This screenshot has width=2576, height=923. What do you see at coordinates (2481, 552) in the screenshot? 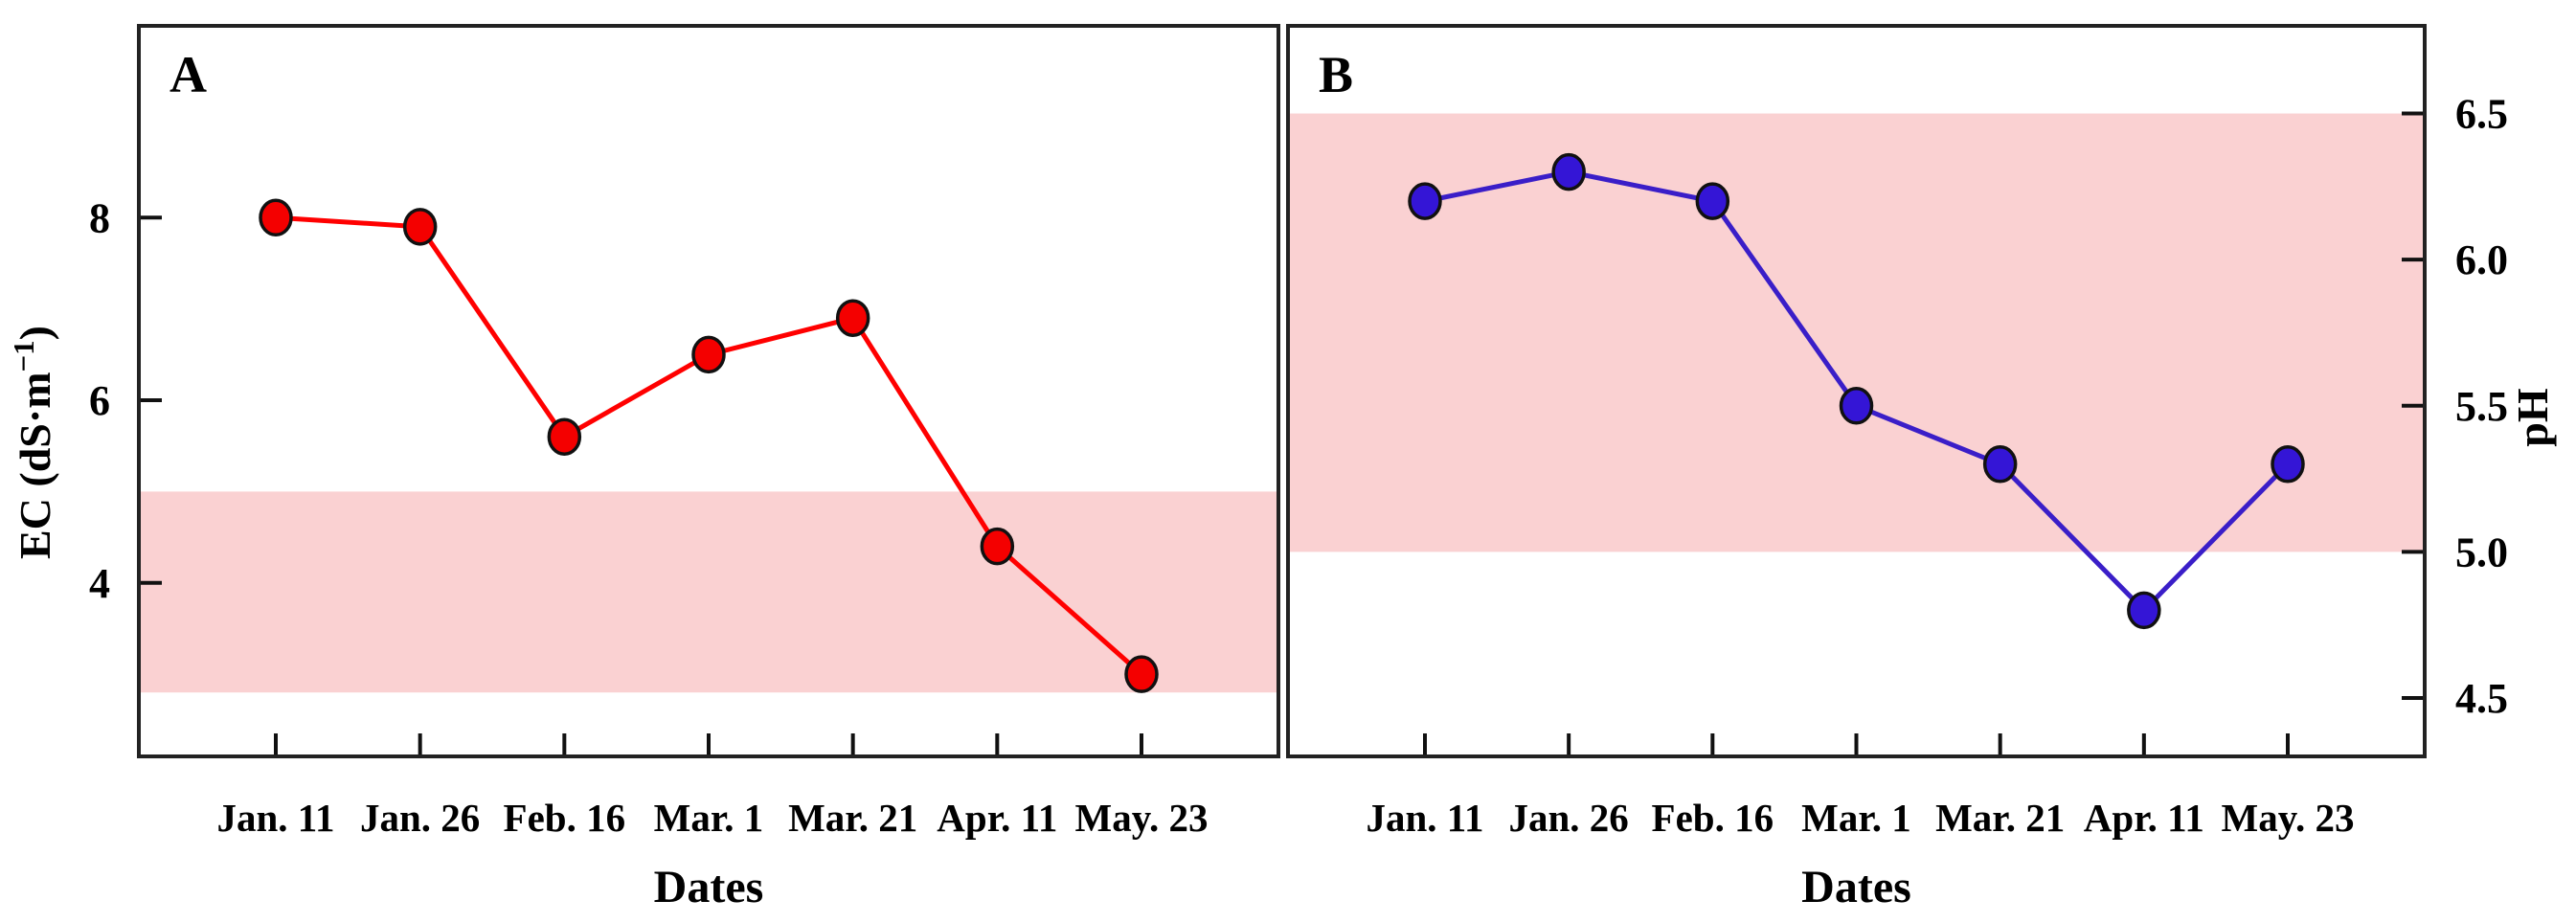
I see `panel-b-ytick-label: 5.0` at bounding box center [2481, 552].